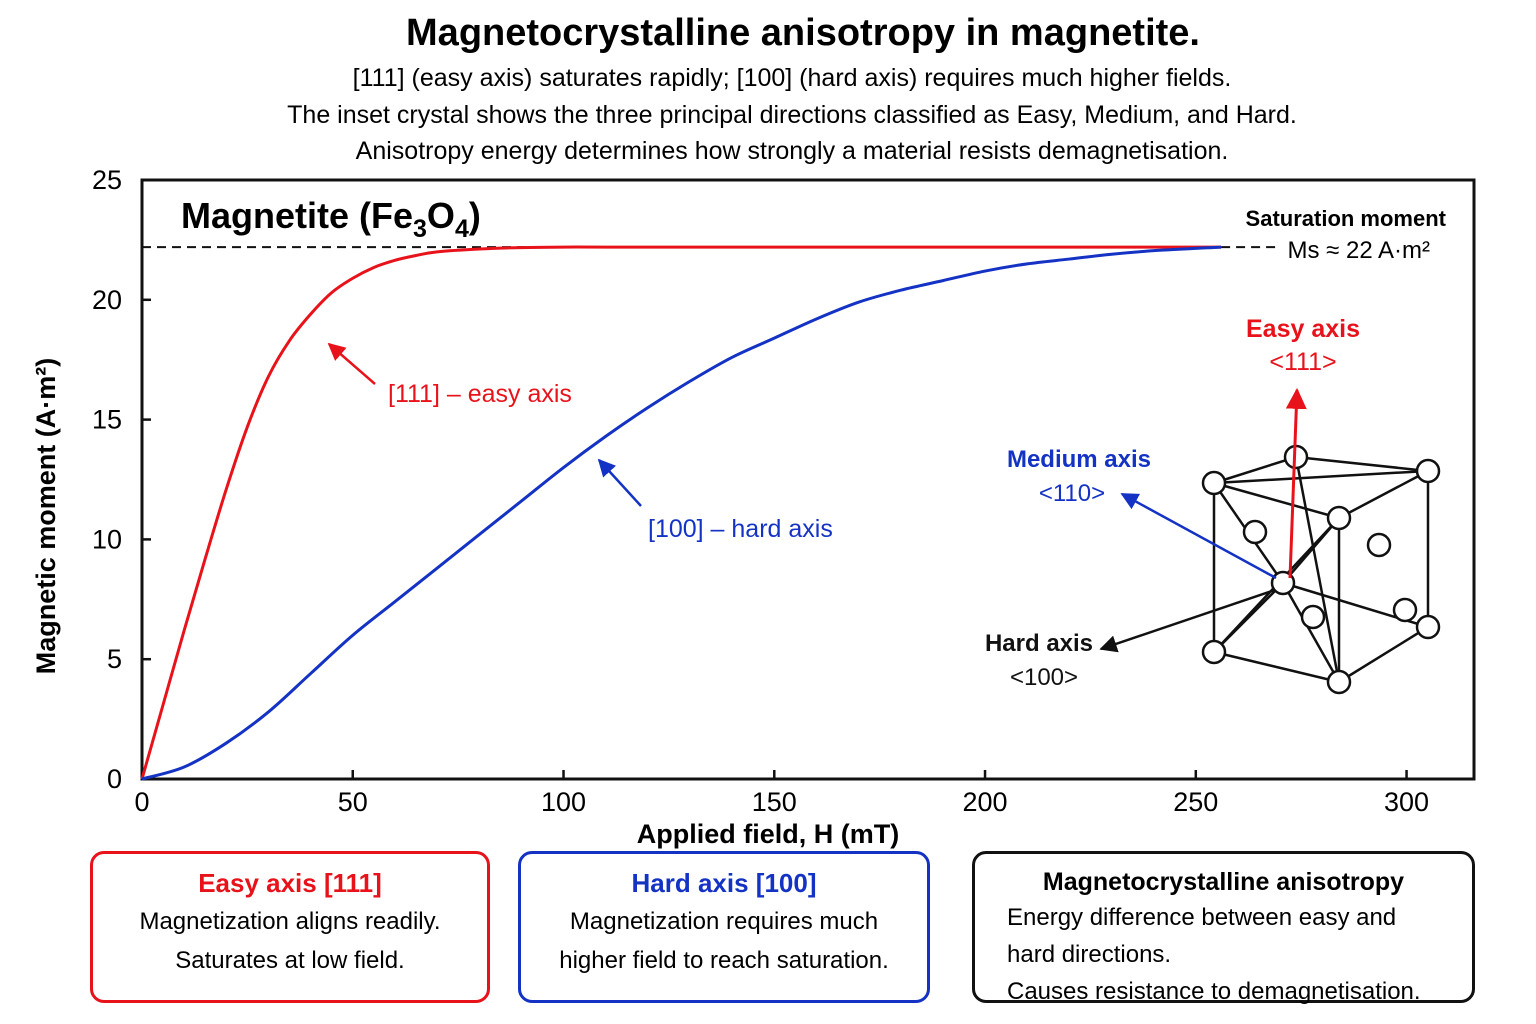  I want to click on y-tick-label: 10, so click(107, 539).